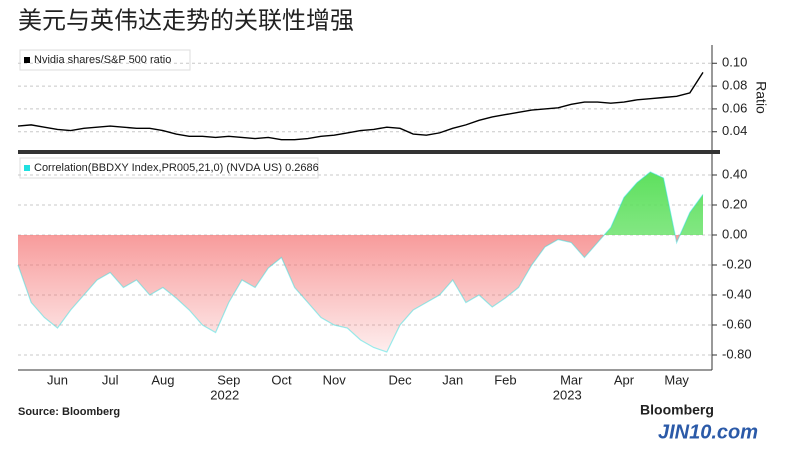 The height and width of the screenshot is (451, 800). Describe the element at coordinates (102, 60) in the screenshot. I see `legend-label: Nvidia shares/S&P 500 ratio` at that location.